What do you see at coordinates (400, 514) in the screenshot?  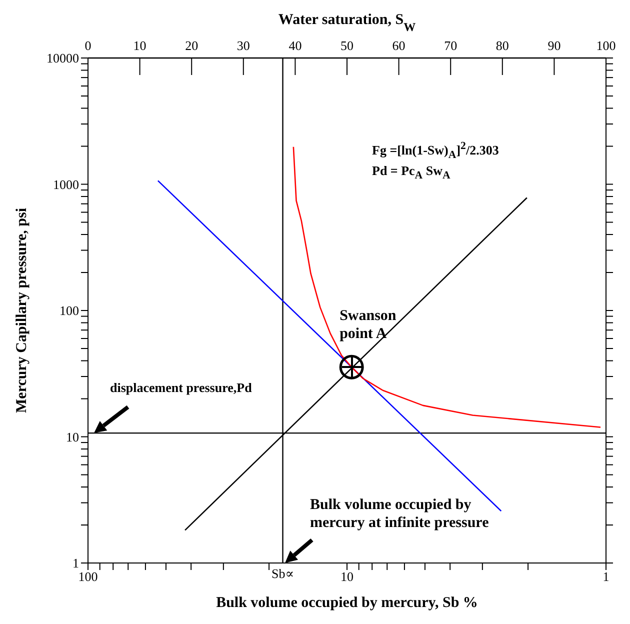 I see `annotation: Bulk volume occupied by mercury at infinite pressure` at bounding box center [400, 514].